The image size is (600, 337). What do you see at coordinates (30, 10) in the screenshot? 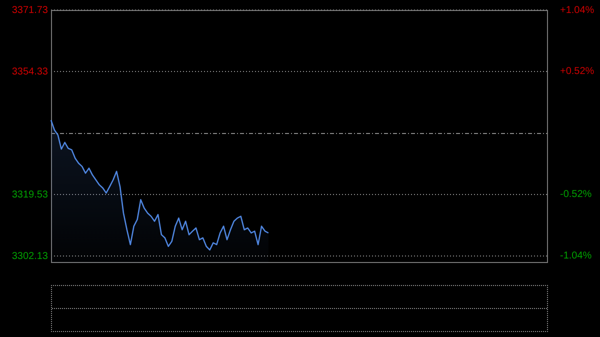
I see `y-tick-label: 3371.73` at bounding box center [30, 10].